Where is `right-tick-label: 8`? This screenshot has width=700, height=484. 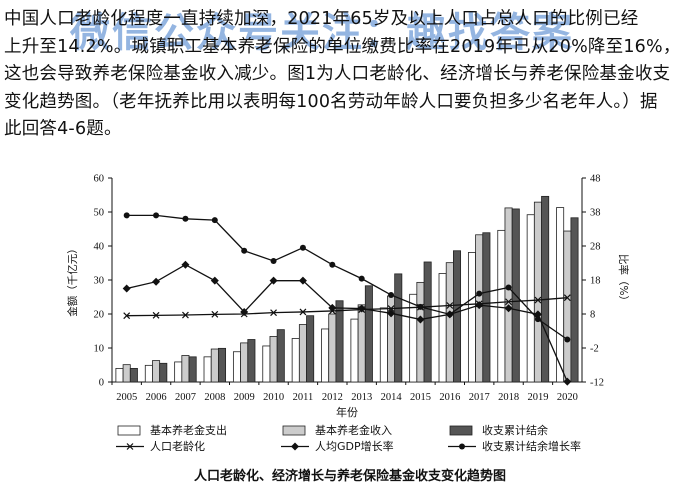
right-tick-label: 8 is located at coordinates (592, 315).